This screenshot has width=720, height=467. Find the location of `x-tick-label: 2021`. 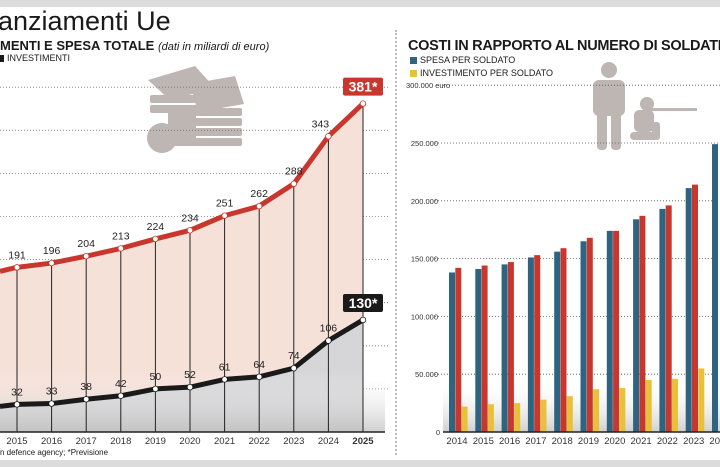

x-tick-label: 2021 is located at coordinates (641, 441).